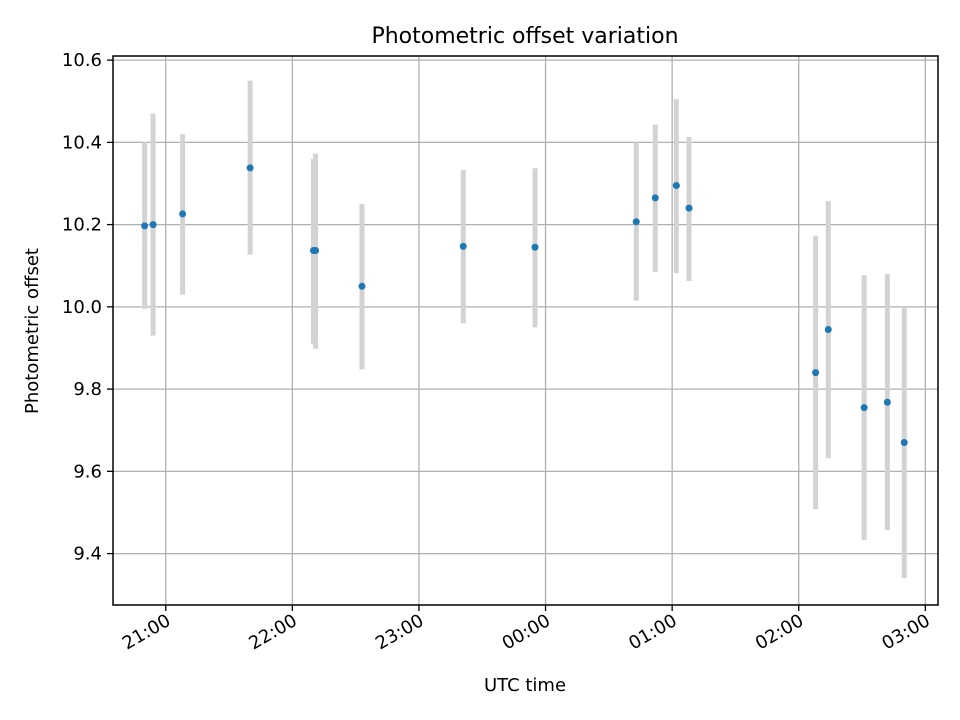 The image size is (960, 720). Describe the element at coordinates (82, 307) in the screenshot. I see `y-tick-label: 10.0` at that location.